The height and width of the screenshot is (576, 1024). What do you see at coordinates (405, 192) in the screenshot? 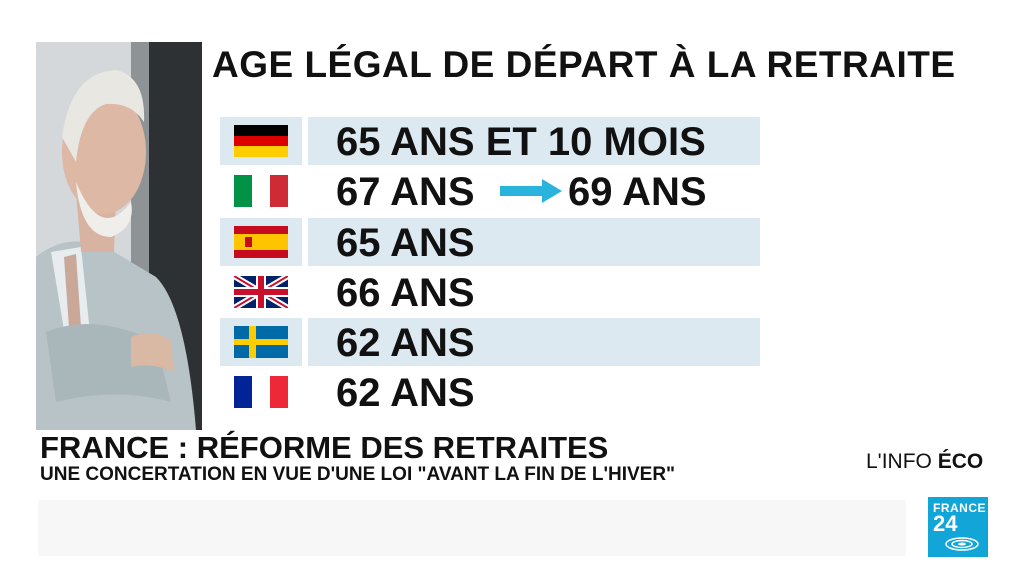
I see `age-value: 67 ANS` at bounding box center [405, 192].